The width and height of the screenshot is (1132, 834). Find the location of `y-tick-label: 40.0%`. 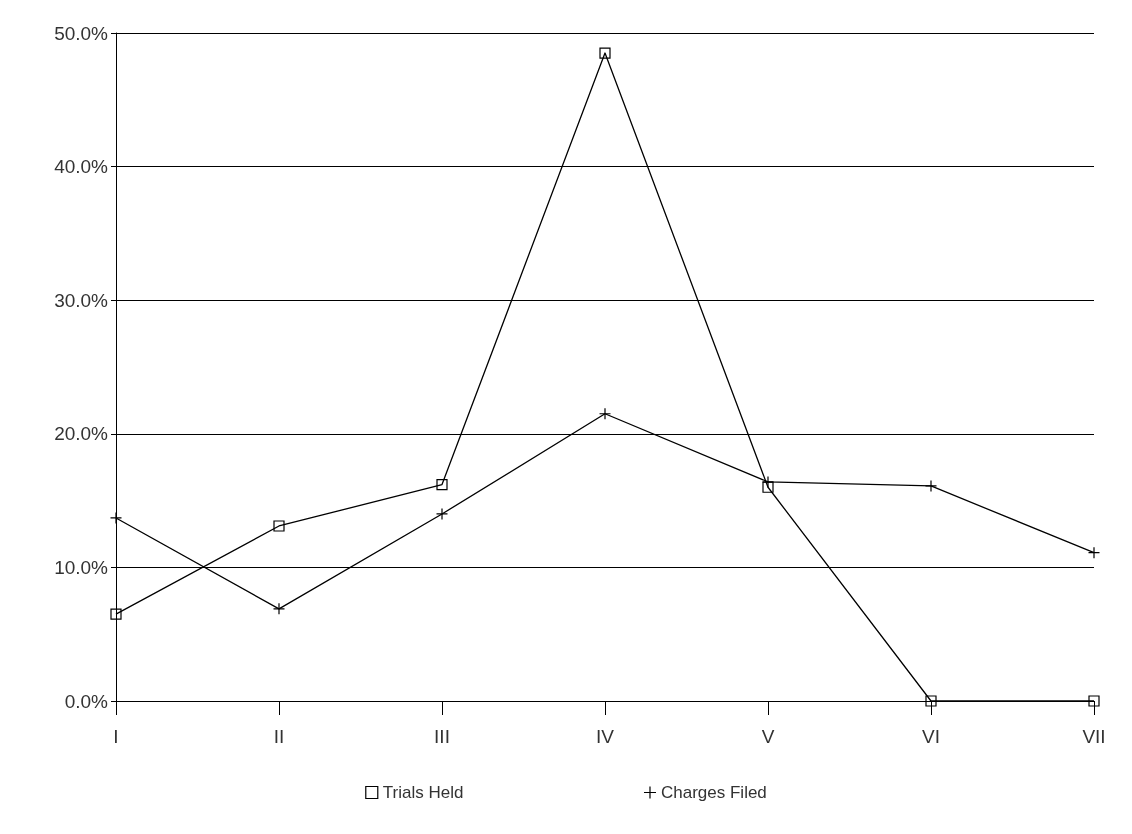

y-tick-label: 40.0% is located at coordinates (81, 167).